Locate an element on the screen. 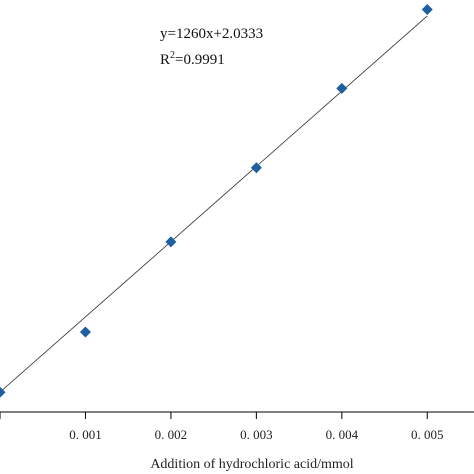  r-squared-prefix: R is located at coordinates (165, 60).